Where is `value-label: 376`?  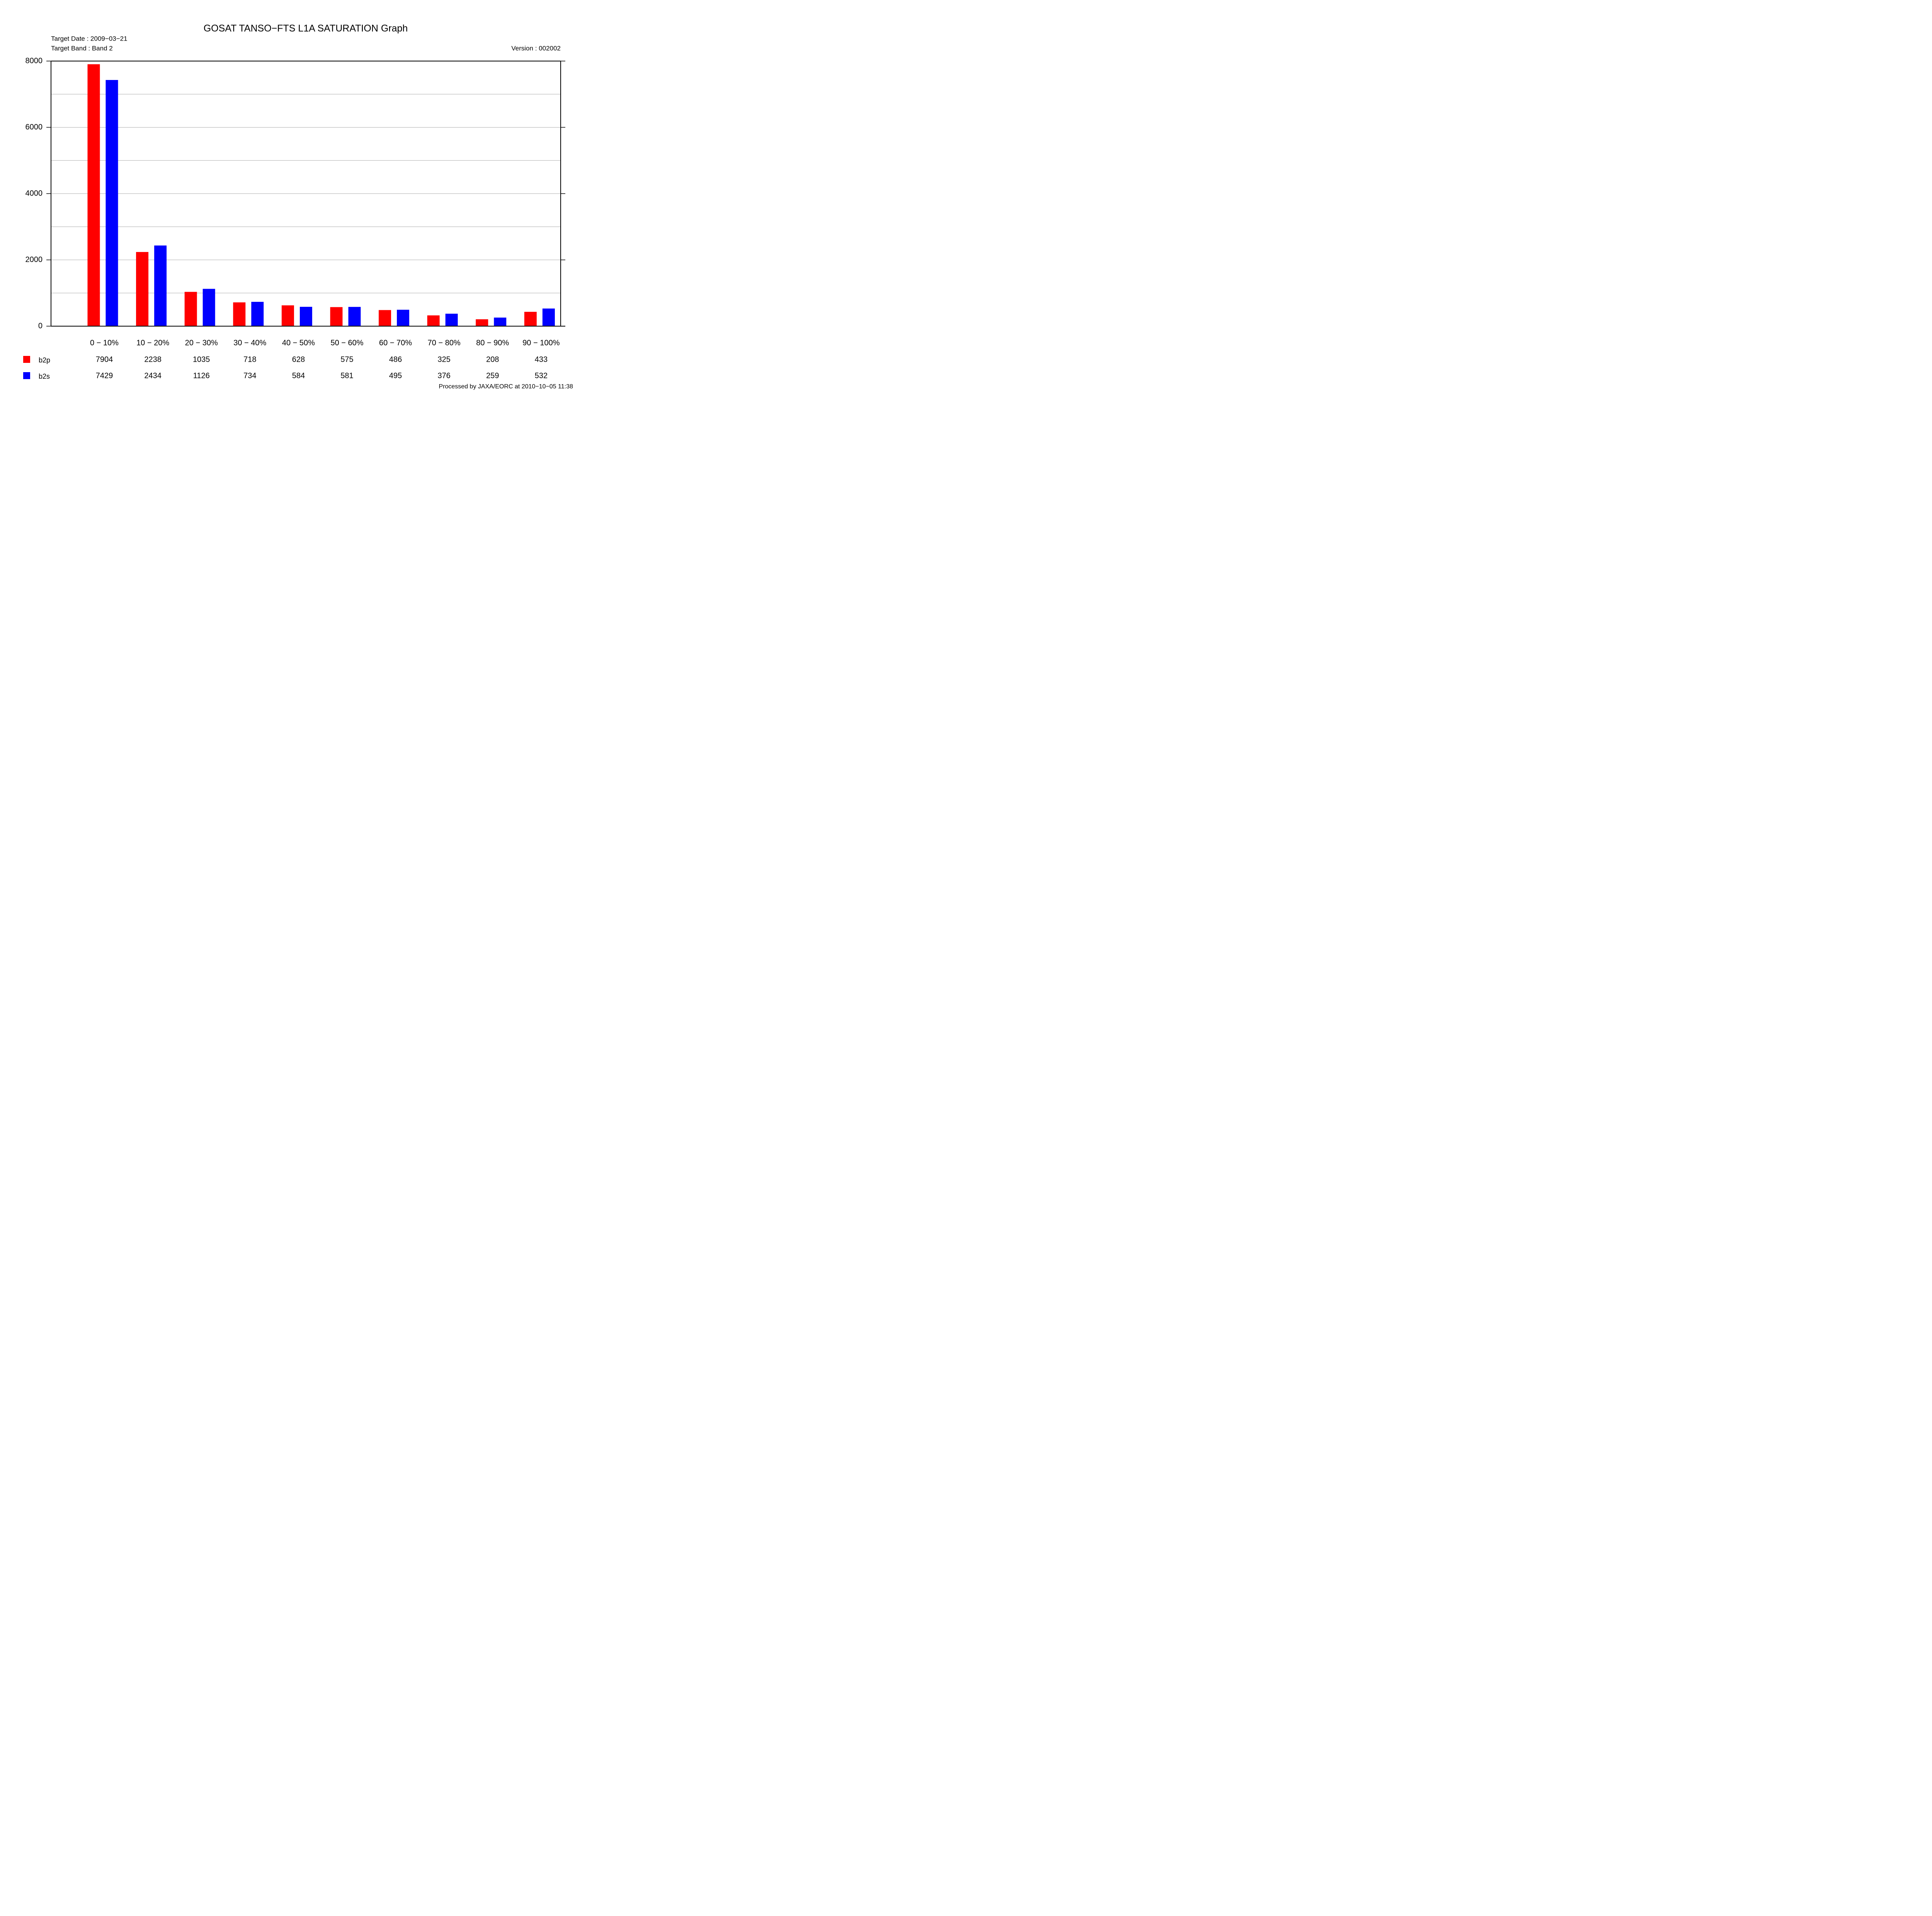 value-label: 376 is located at coordinates (445, 375).